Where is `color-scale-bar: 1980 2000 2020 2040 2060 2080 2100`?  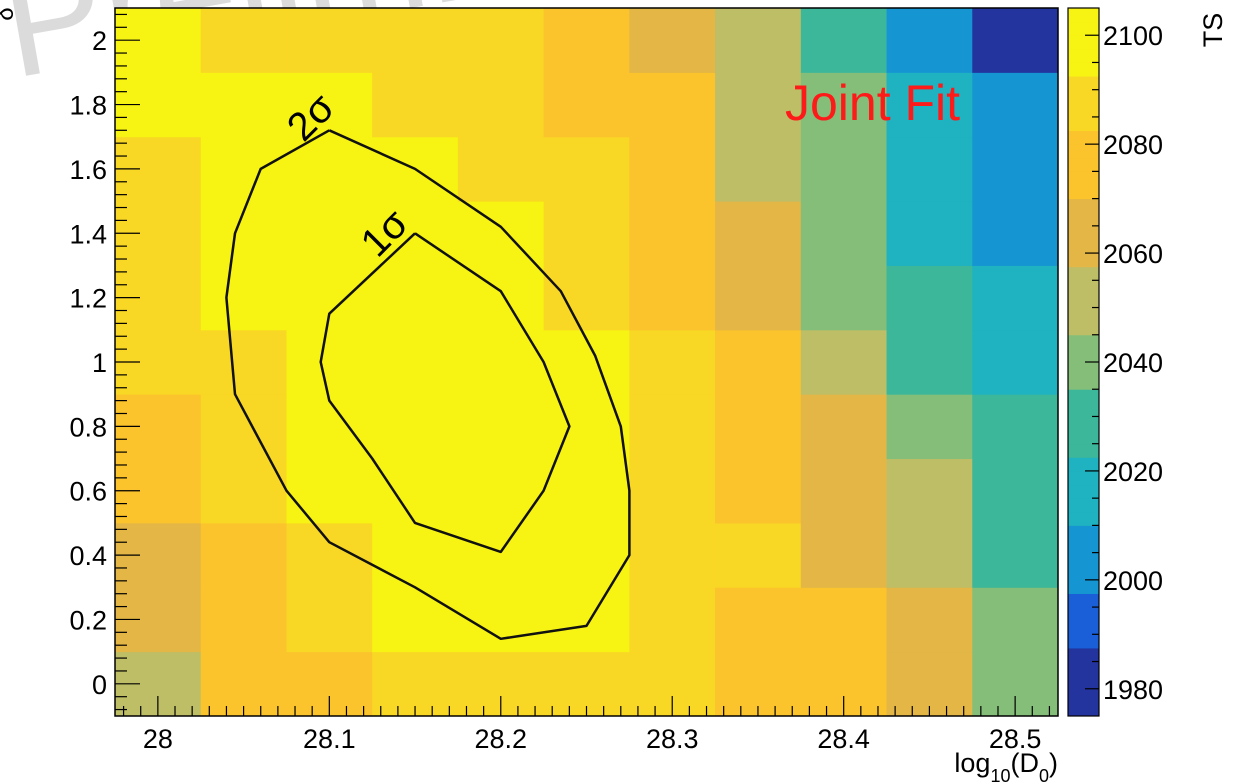
color-scale-bar: 1980 2000 2020 2040 2060 2080 2100 is located at coordinates (1115, 362).